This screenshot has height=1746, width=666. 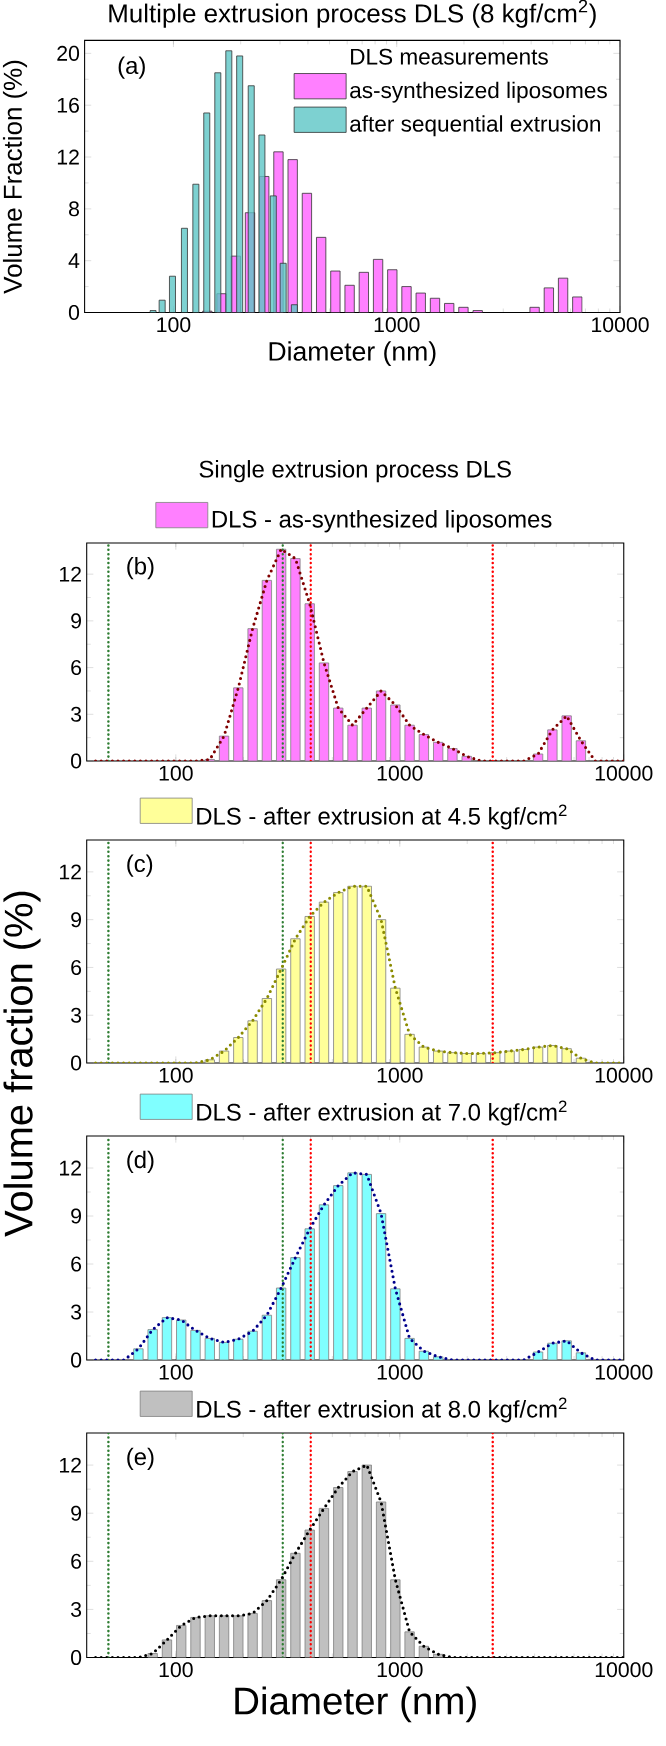 I want to click on y-tick-label: 20, so click(x=68, y=53).